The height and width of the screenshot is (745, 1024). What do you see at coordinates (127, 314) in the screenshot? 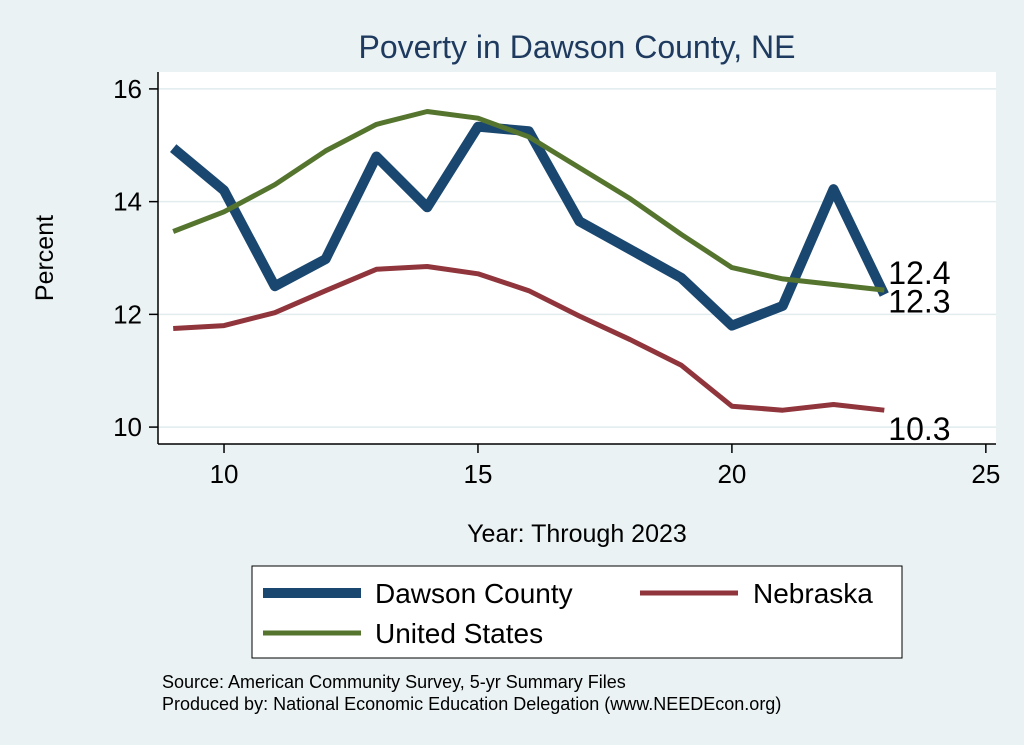
I see `y-tick-label-12: 12` at bounding box center [127, 314].